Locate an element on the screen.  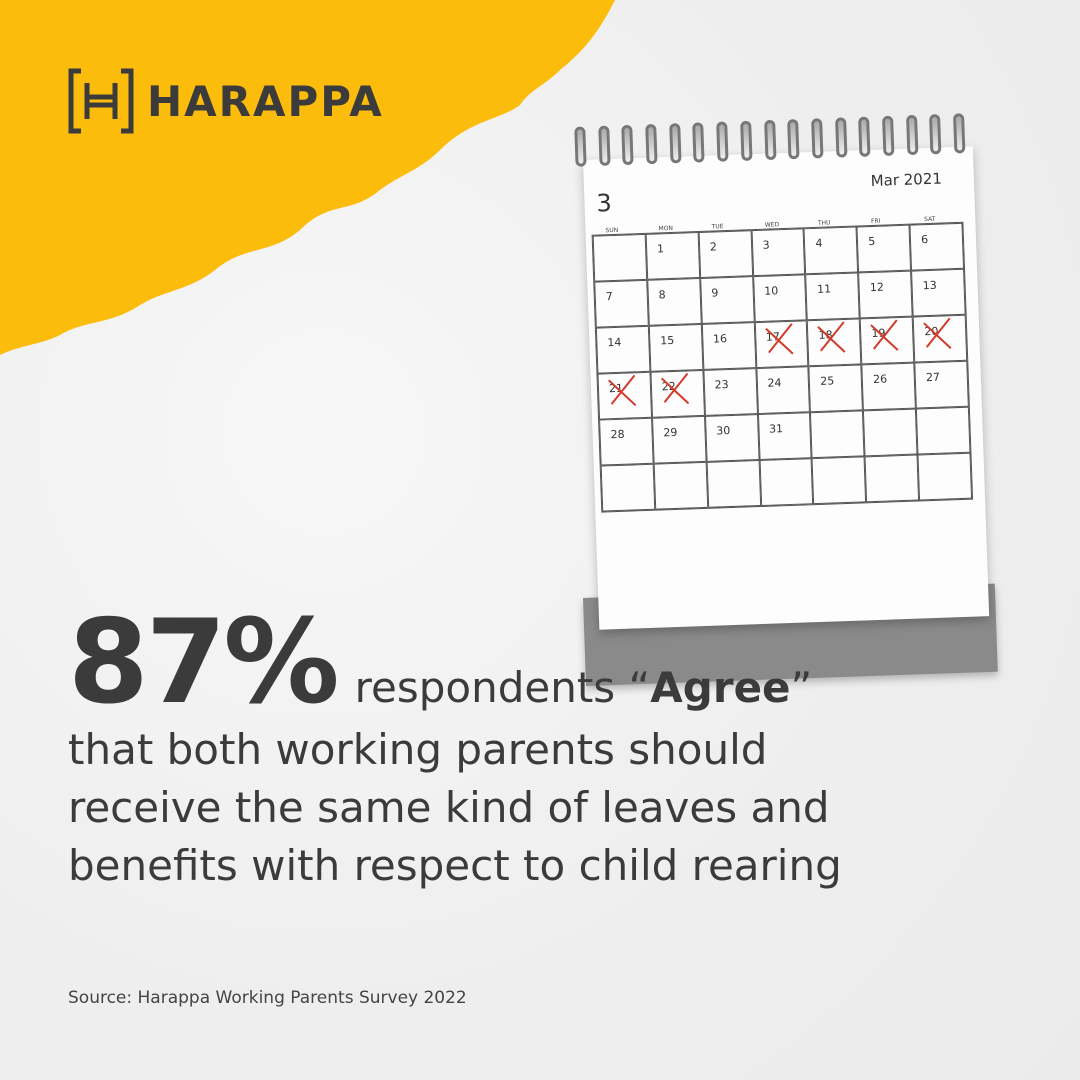
calendar-day-number: 15 is located at coordinates (667, 340).